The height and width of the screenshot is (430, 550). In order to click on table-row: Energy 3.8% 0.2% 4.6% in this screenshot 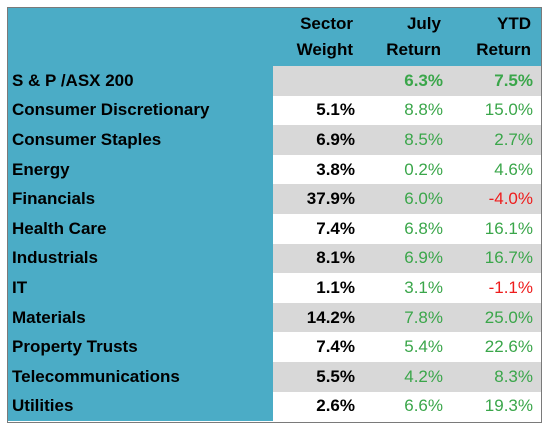, I will do `click(274, 169)`.